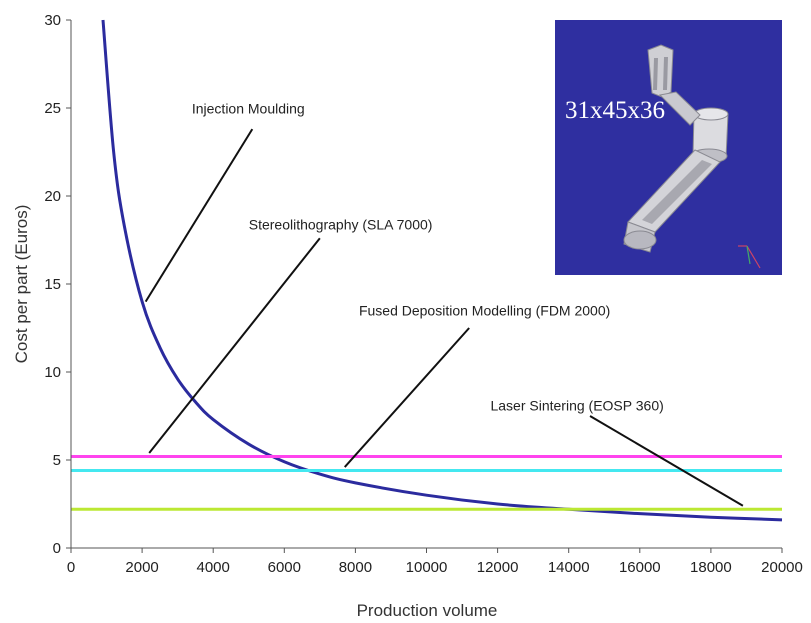 Image resolution: width=811 pixels, height=623 pixels. I want to click on y-tick-label: 10, so click(52, 372).